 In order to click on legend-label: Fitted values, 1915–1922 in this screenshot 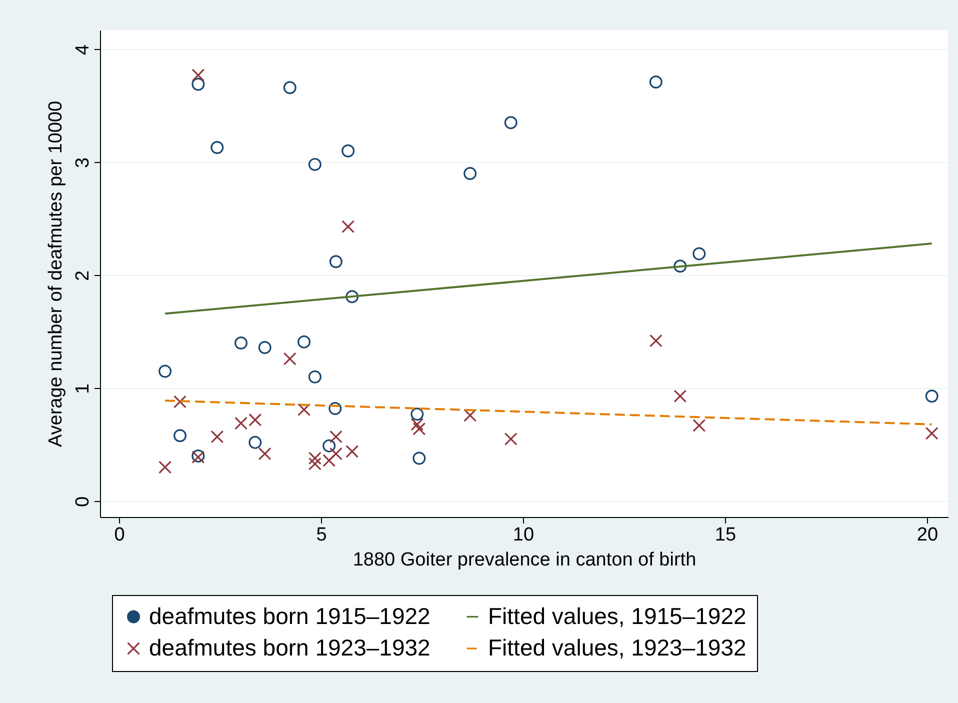, I will do `click(617, 615)`.